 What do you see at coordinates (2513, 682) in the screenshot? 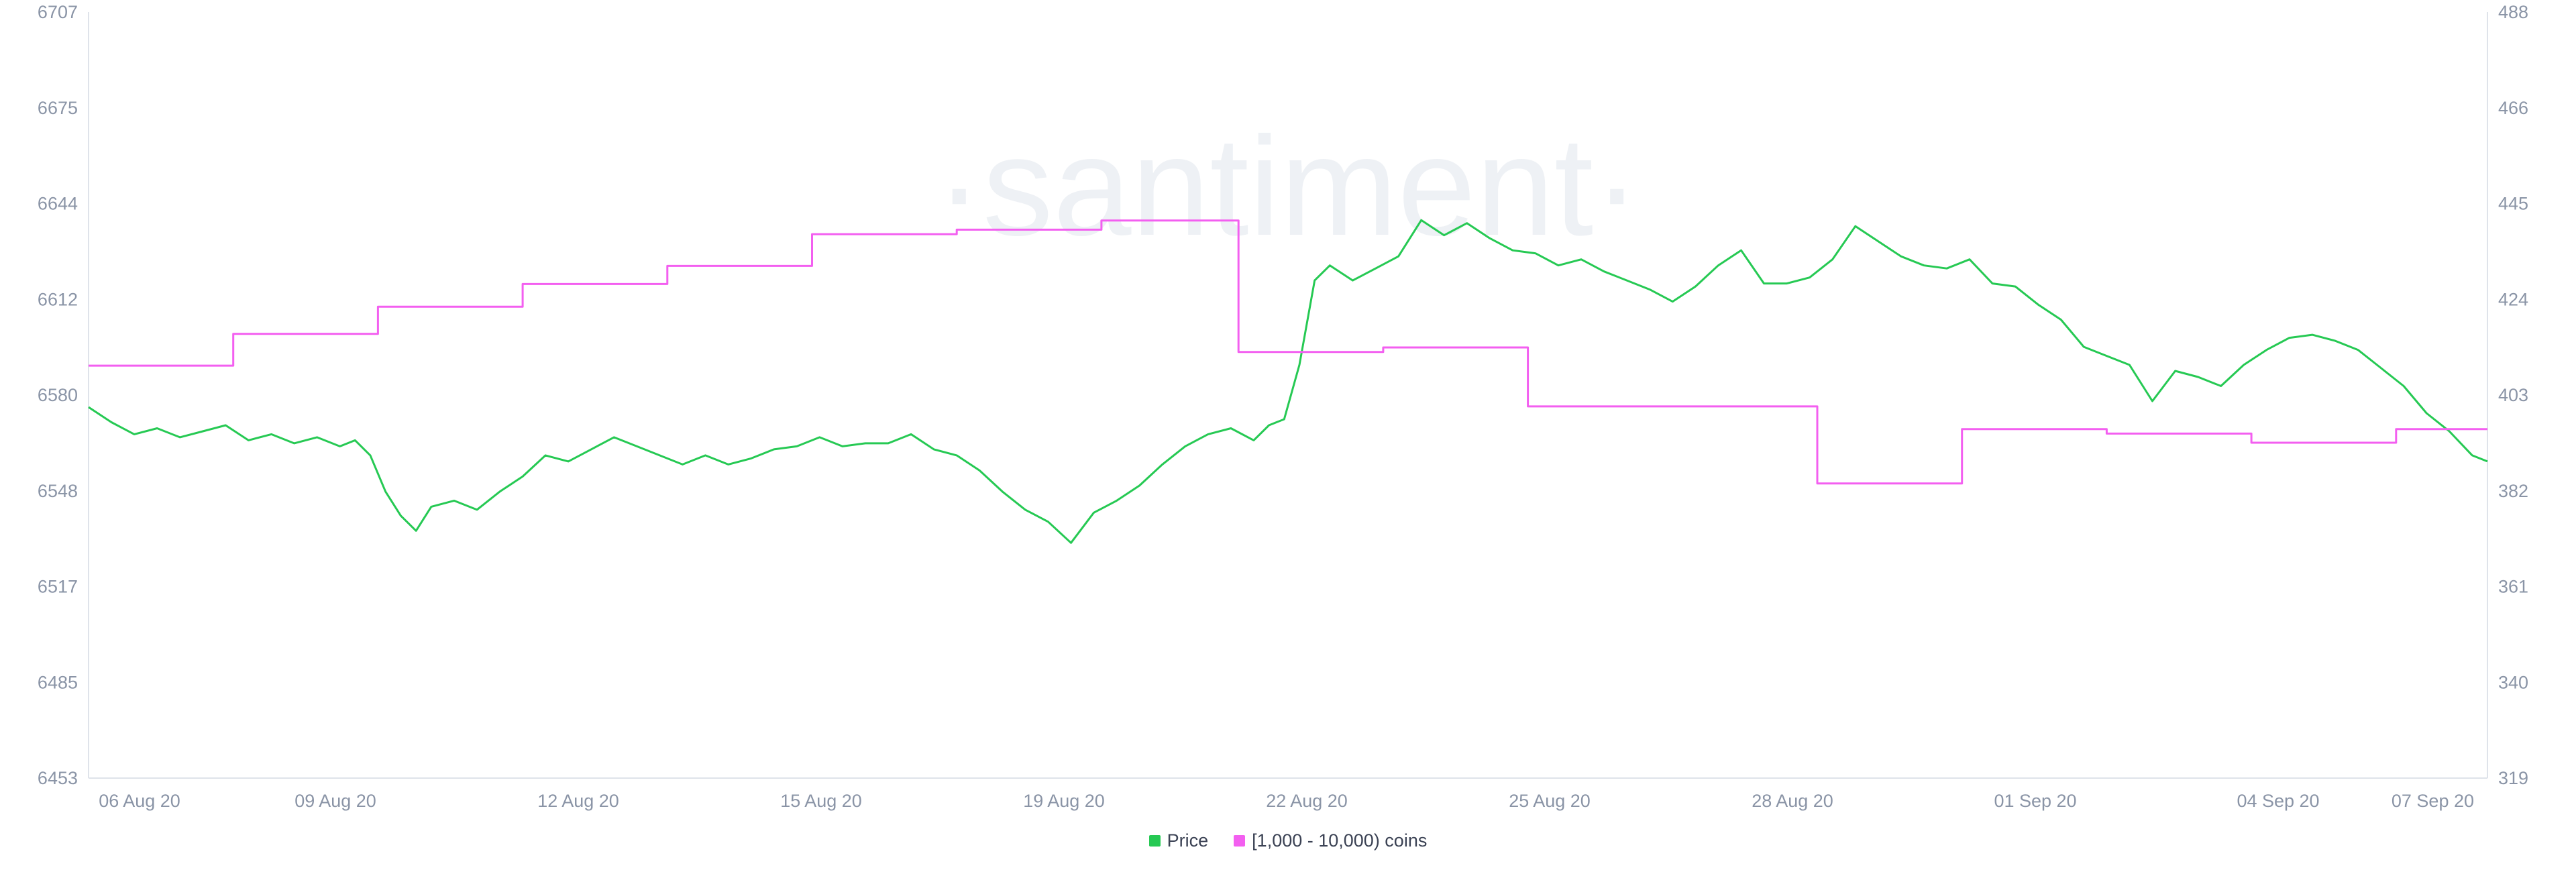
I see `y-right-tick-label: 340` at bounding box center [2513, 682].